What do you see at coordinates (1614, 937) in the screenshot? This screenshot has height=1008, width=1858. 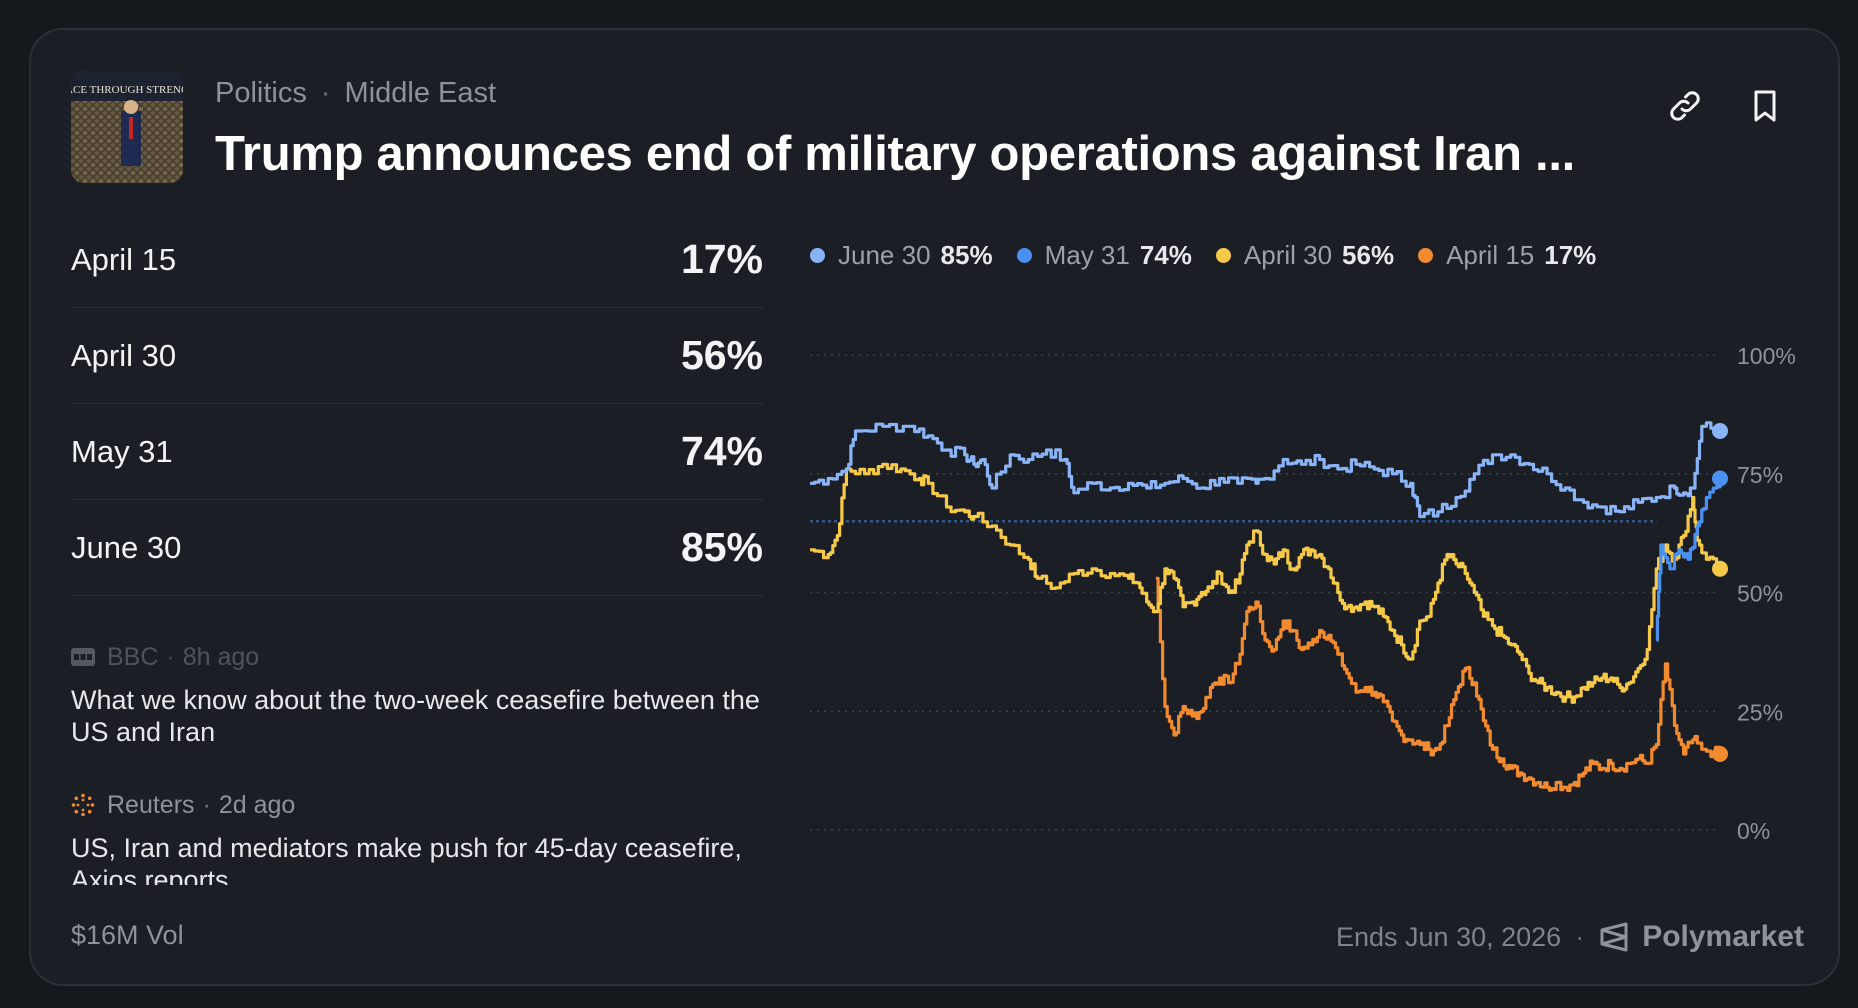 I see `polymarket-logo-icon` at bounding box center [1614, 937].